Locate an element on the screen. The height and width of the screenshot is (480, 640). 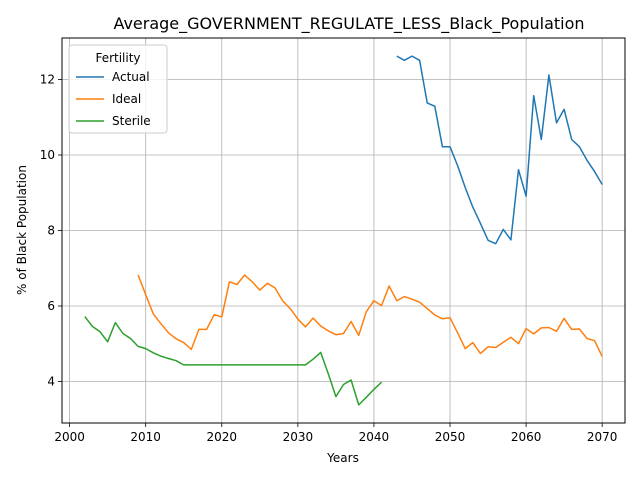
x-tick-label: 2000 is located at coordinates (69, 437).